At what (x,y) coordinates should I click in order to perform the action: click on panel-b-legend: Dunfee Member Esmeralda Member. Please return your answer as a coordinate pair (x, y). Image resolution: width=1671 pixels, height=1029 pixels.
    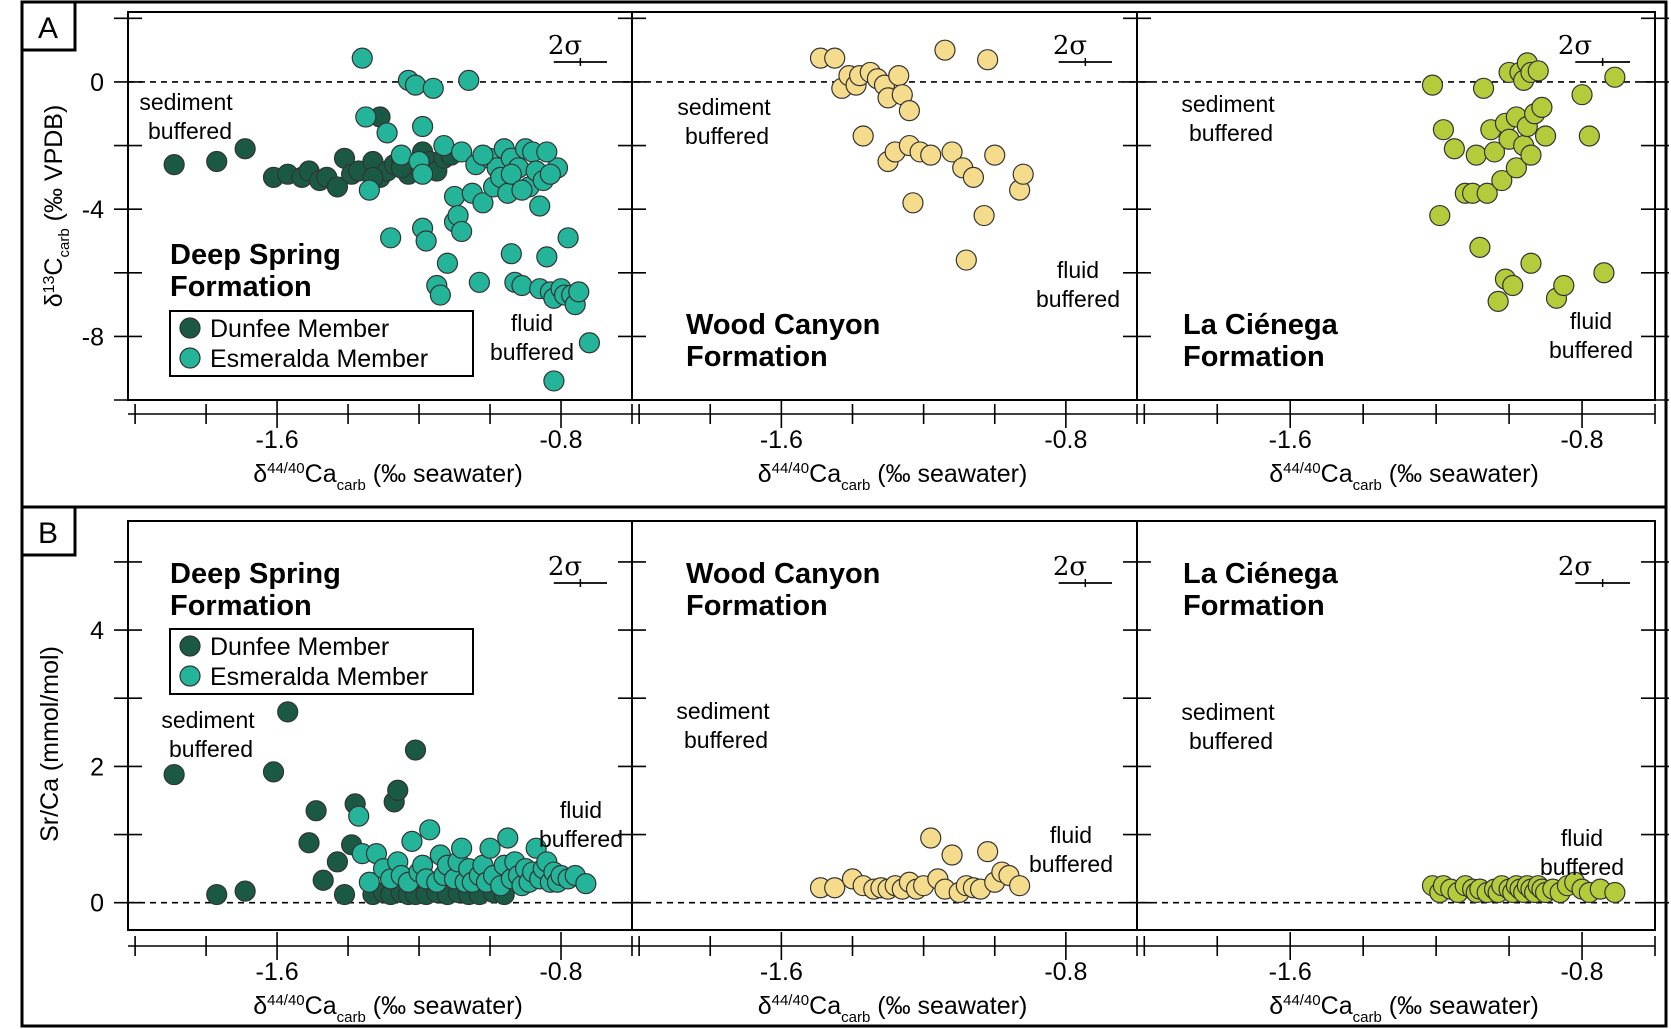
    Looking at the image, I should click on (321, 661).